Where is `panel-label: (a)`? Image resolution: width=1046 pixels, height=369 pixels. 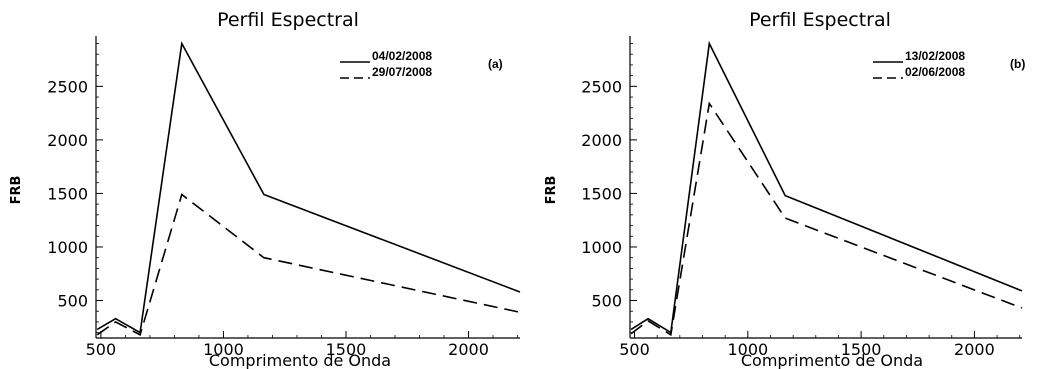
panel-label: (a) is located at coordinates (495, 64).